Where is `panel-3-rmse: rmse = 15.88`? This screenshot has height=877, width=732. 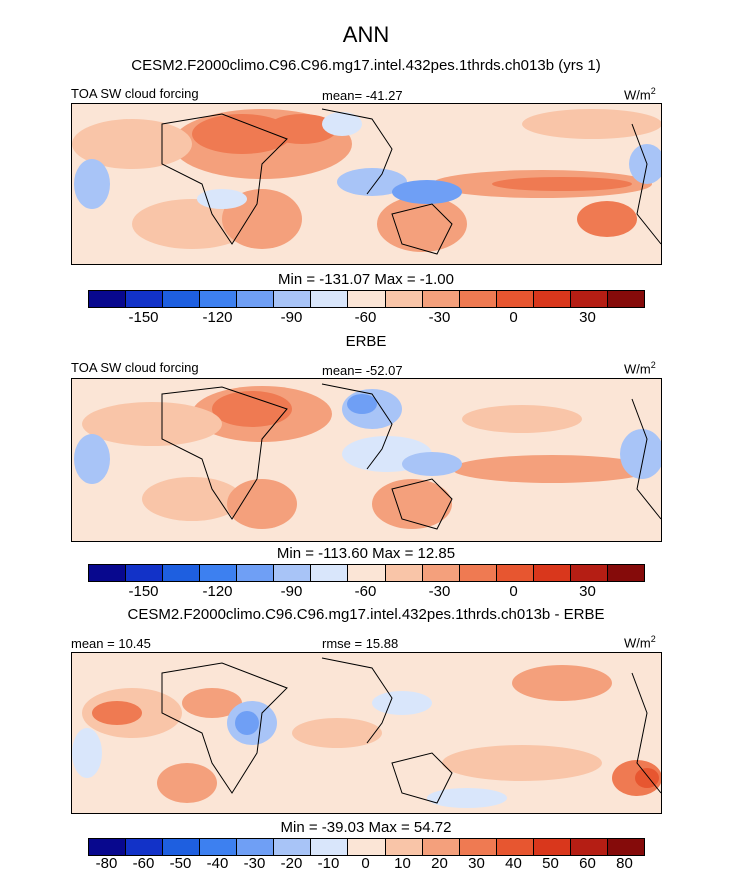 panel-3-rmse: rmse = 15.88 is located at coordinates (360, 643).